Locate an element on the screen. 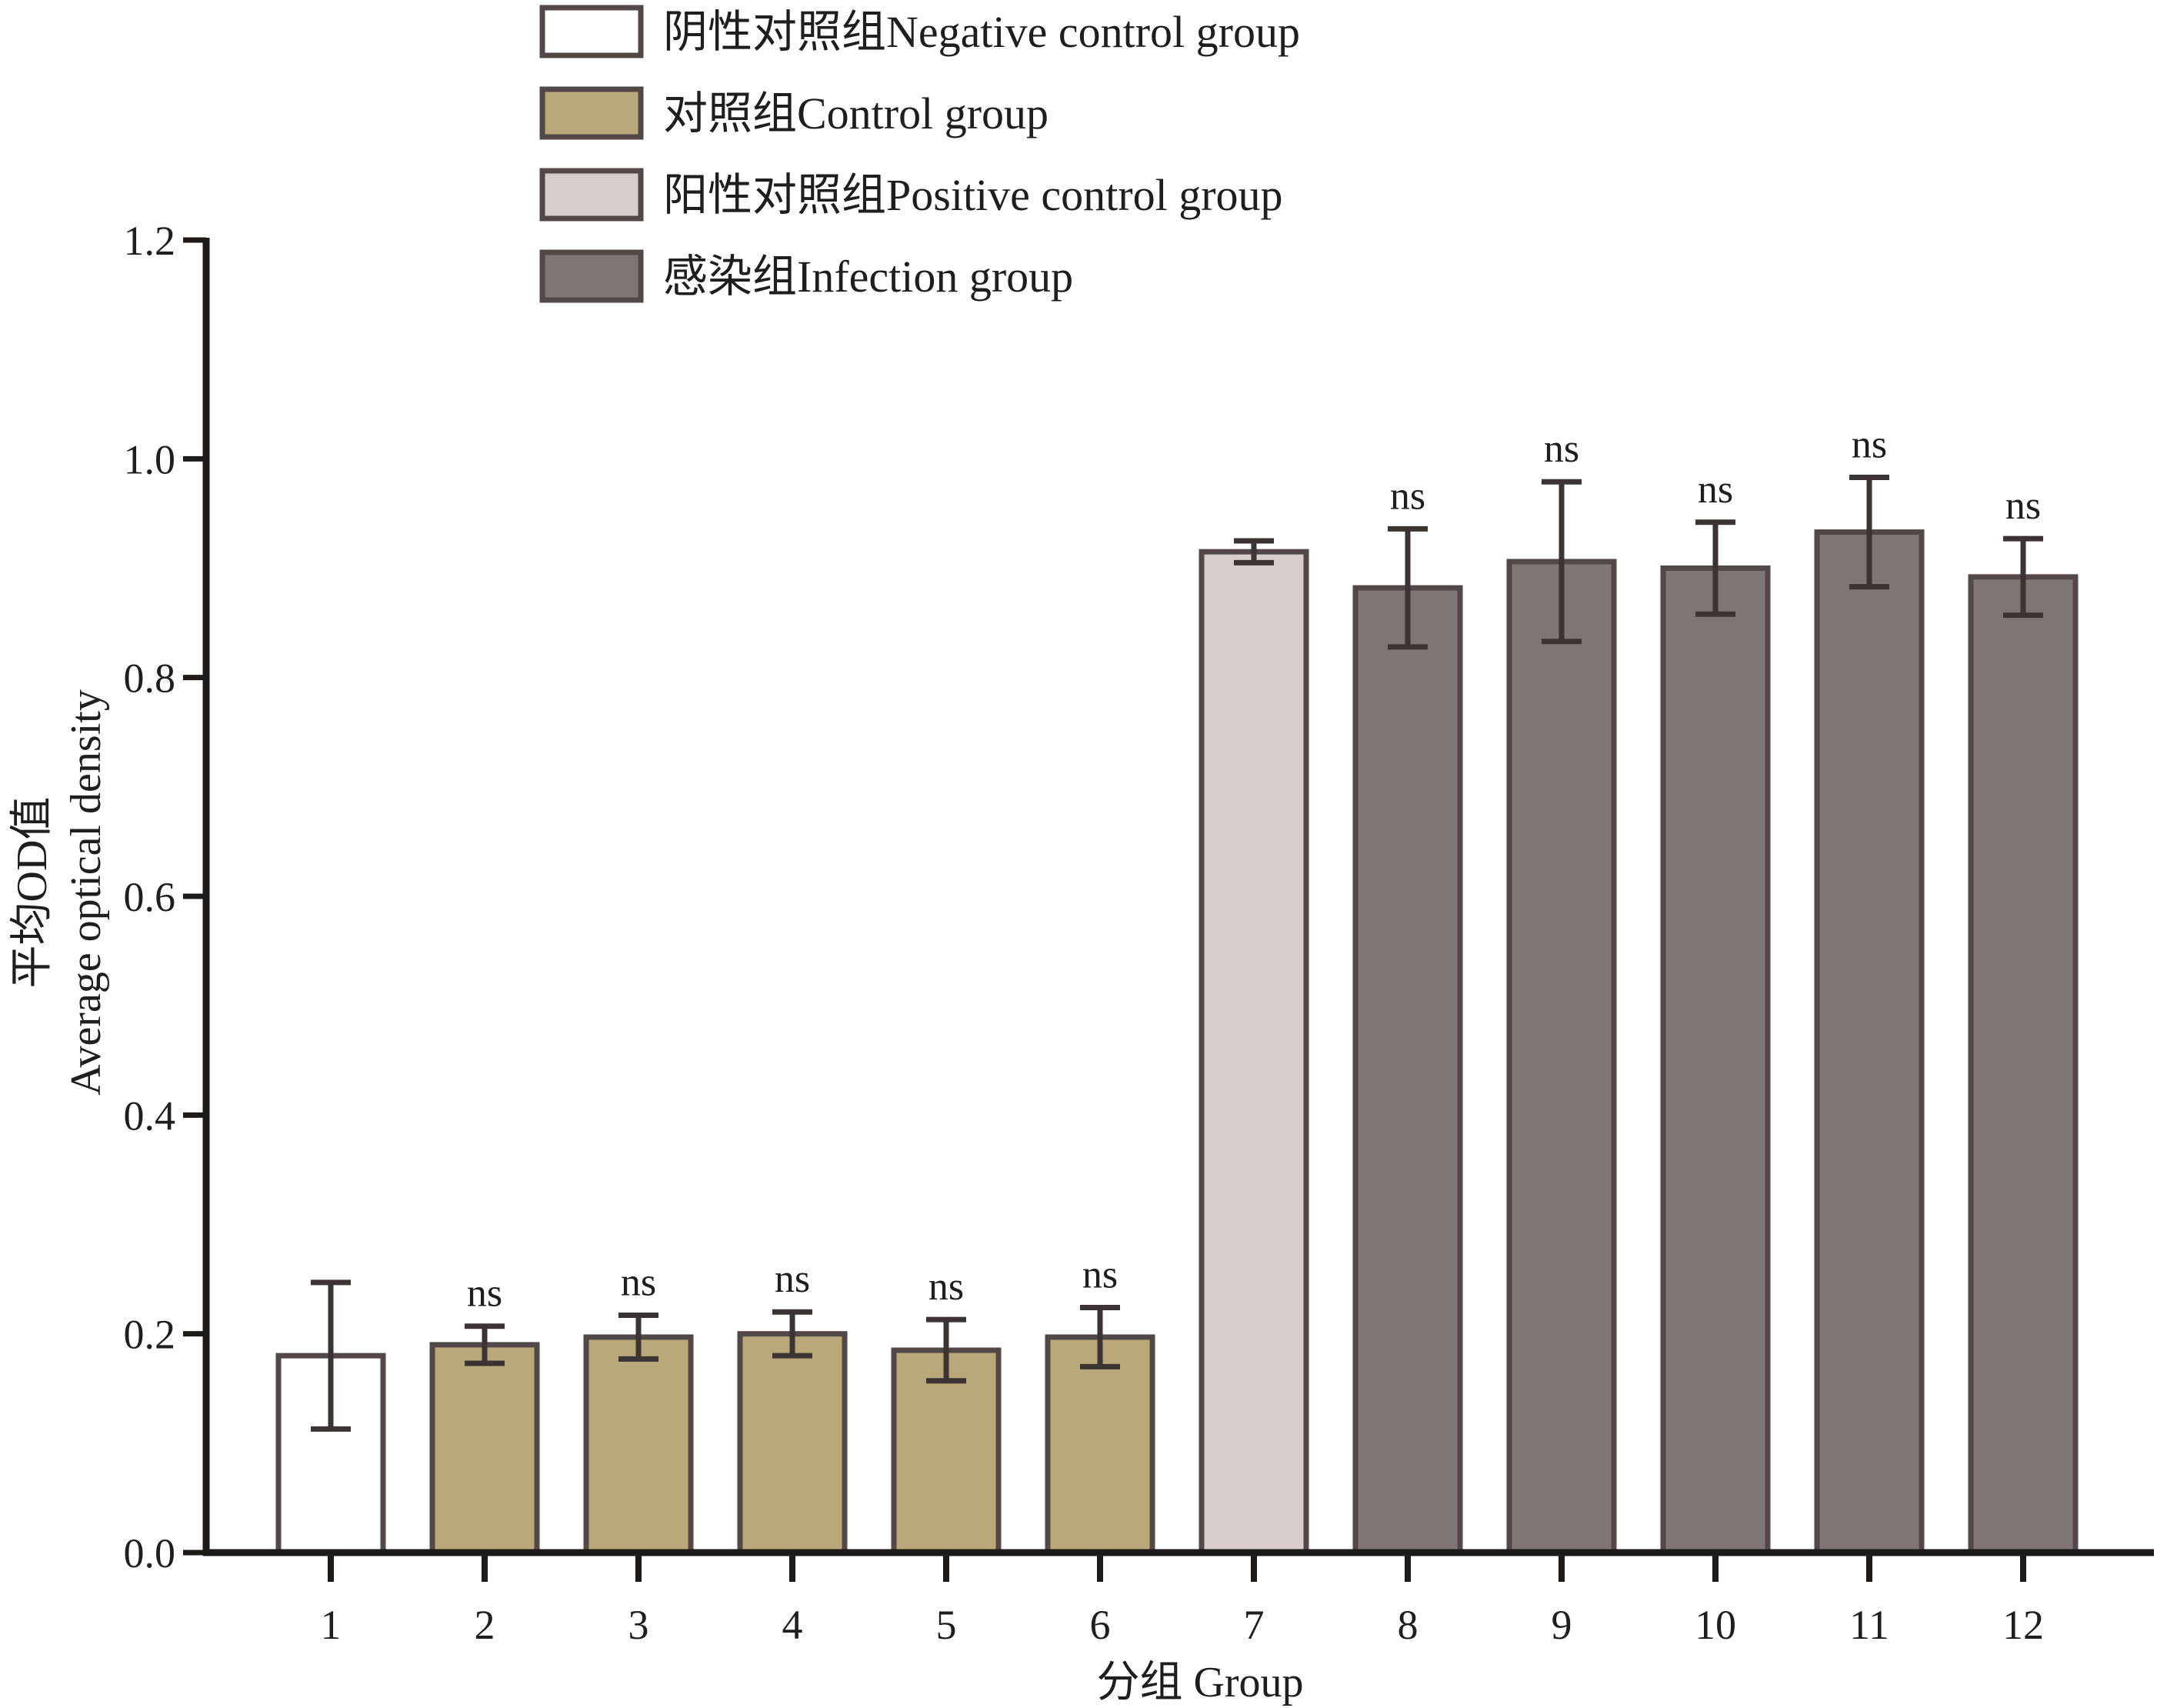 The height and width of the screenshot is (1708, 2157). x-tick-label-11: 11 is located at coordinates (1869, 1625).